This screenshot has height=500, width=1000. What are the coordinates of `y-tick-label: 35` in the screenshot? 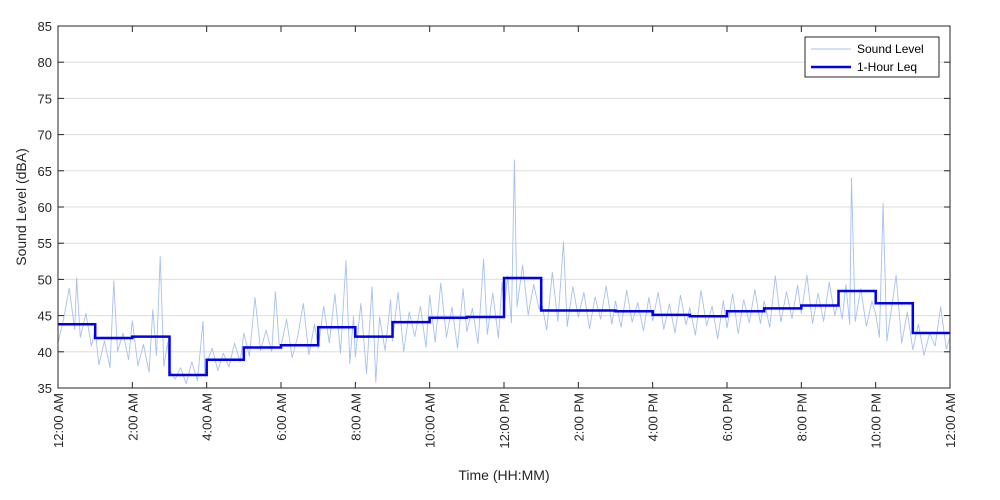 It's located at (45, 388).